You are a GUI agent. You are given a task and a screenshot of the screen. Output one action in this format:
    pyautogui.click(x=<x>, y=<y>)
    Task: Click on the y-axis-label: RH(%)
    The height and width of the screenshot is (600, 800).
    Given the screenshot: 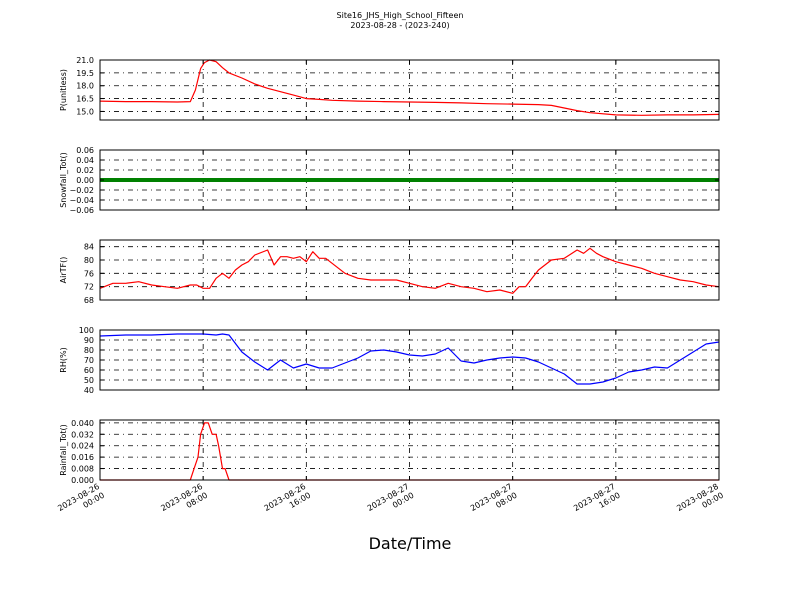 What is the action you would take?
    pyautogui.click(x=63, y=359)
    